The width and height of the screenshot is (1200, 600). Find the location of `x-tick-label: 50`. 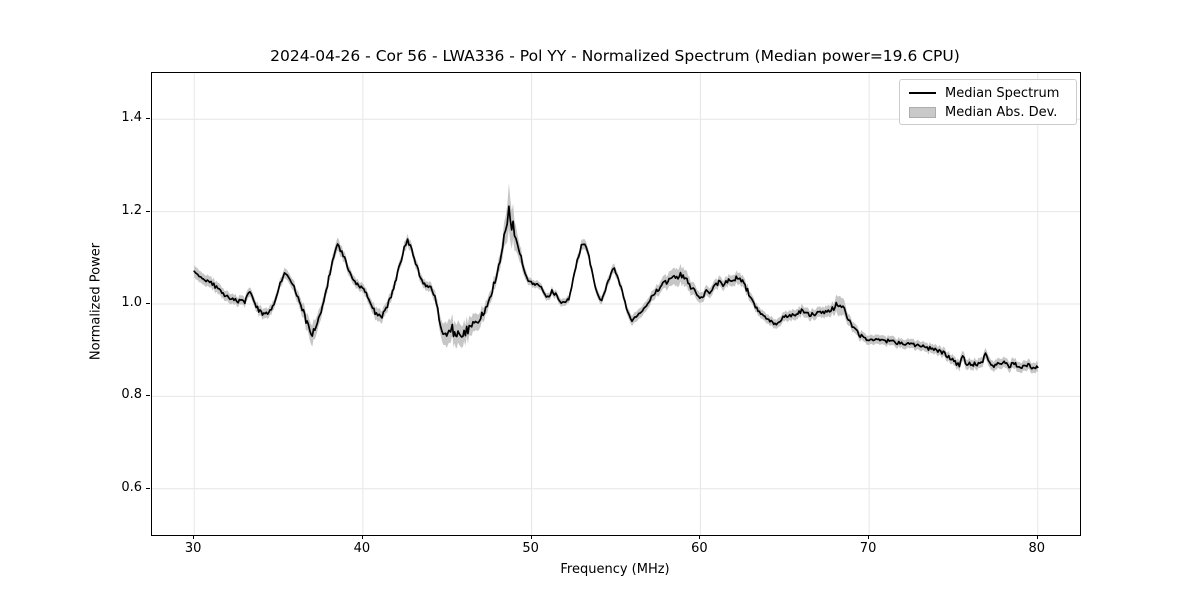

x-tick-label: 50 is located at coordinates (530, 548).